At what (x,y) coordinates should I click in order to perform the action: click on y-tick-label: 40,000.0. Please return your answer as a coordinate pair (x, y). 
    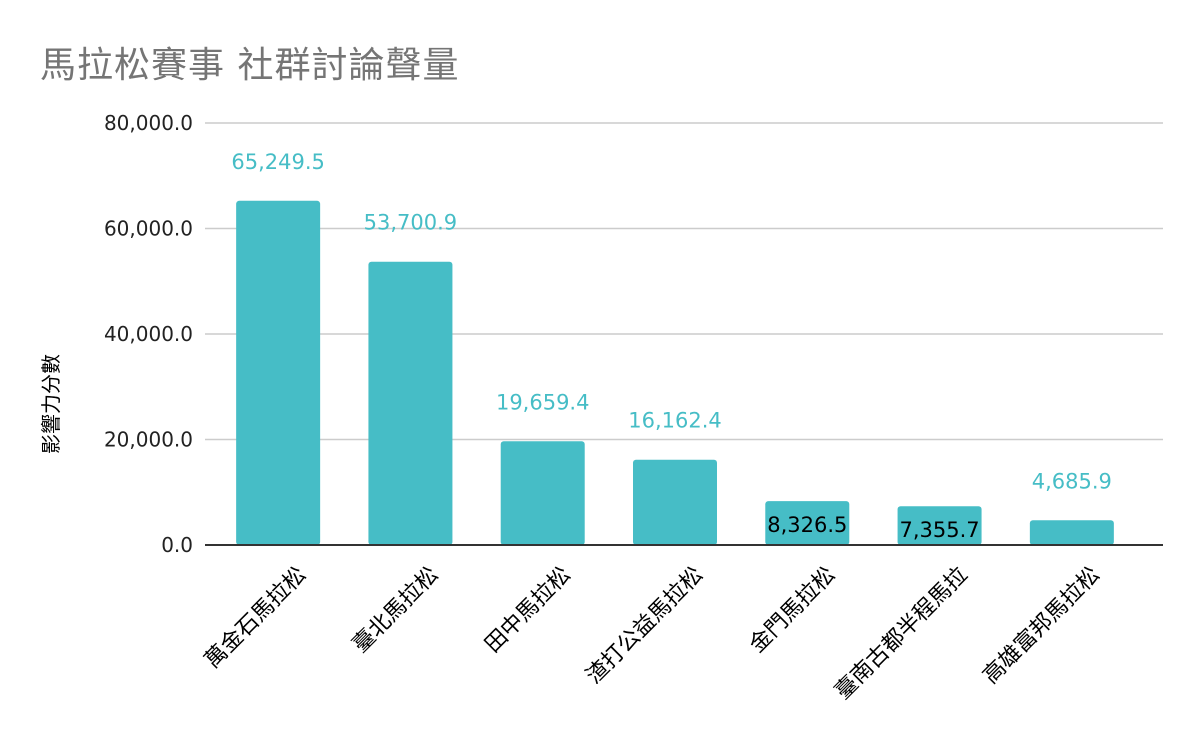
    Looking at the image, I should click on (148, 334).